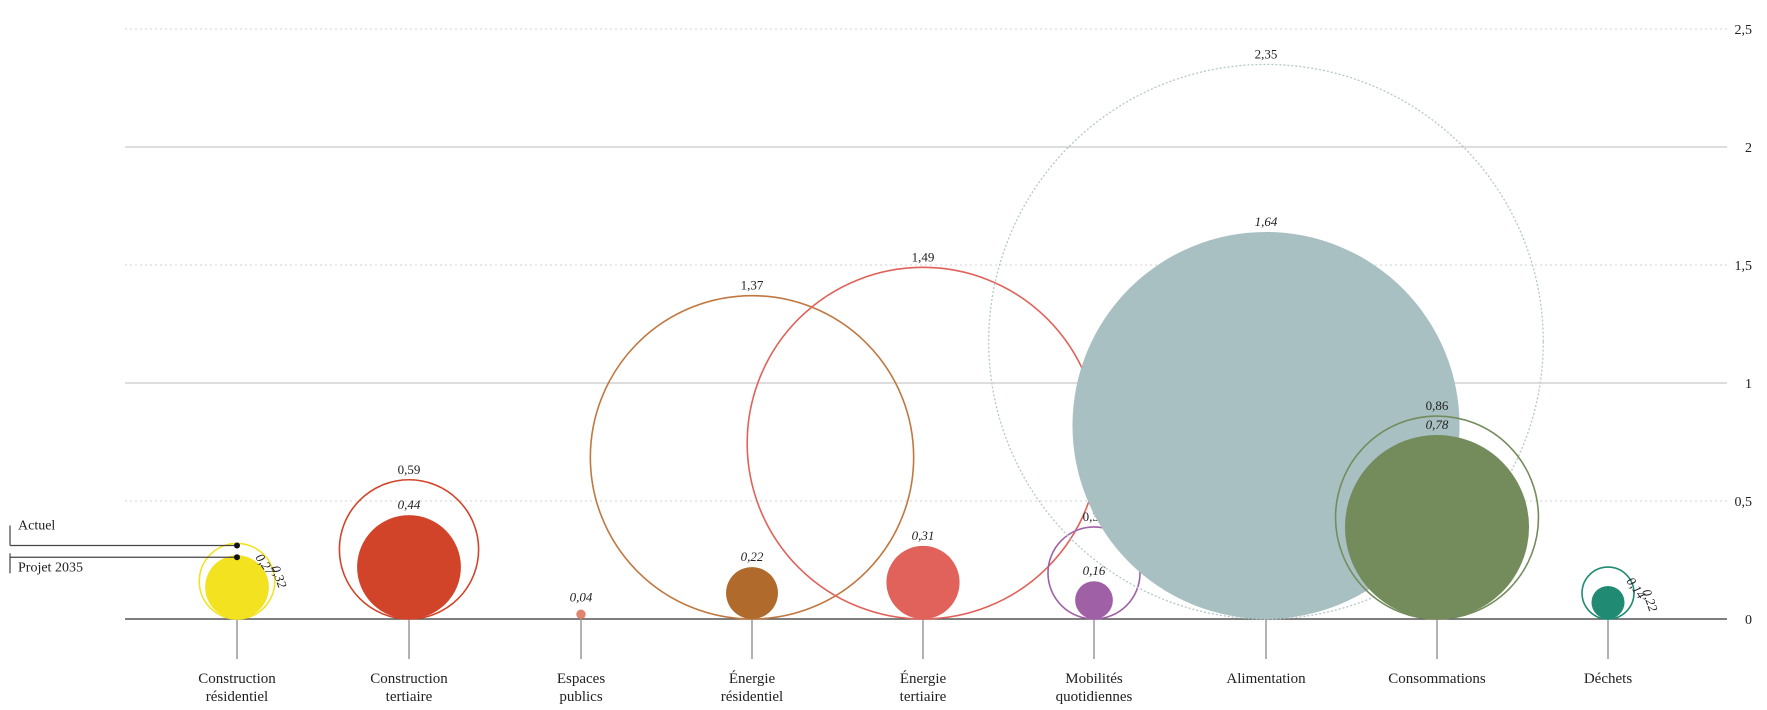  I want to click on y-tick-label: 0, so click(1748, 620).